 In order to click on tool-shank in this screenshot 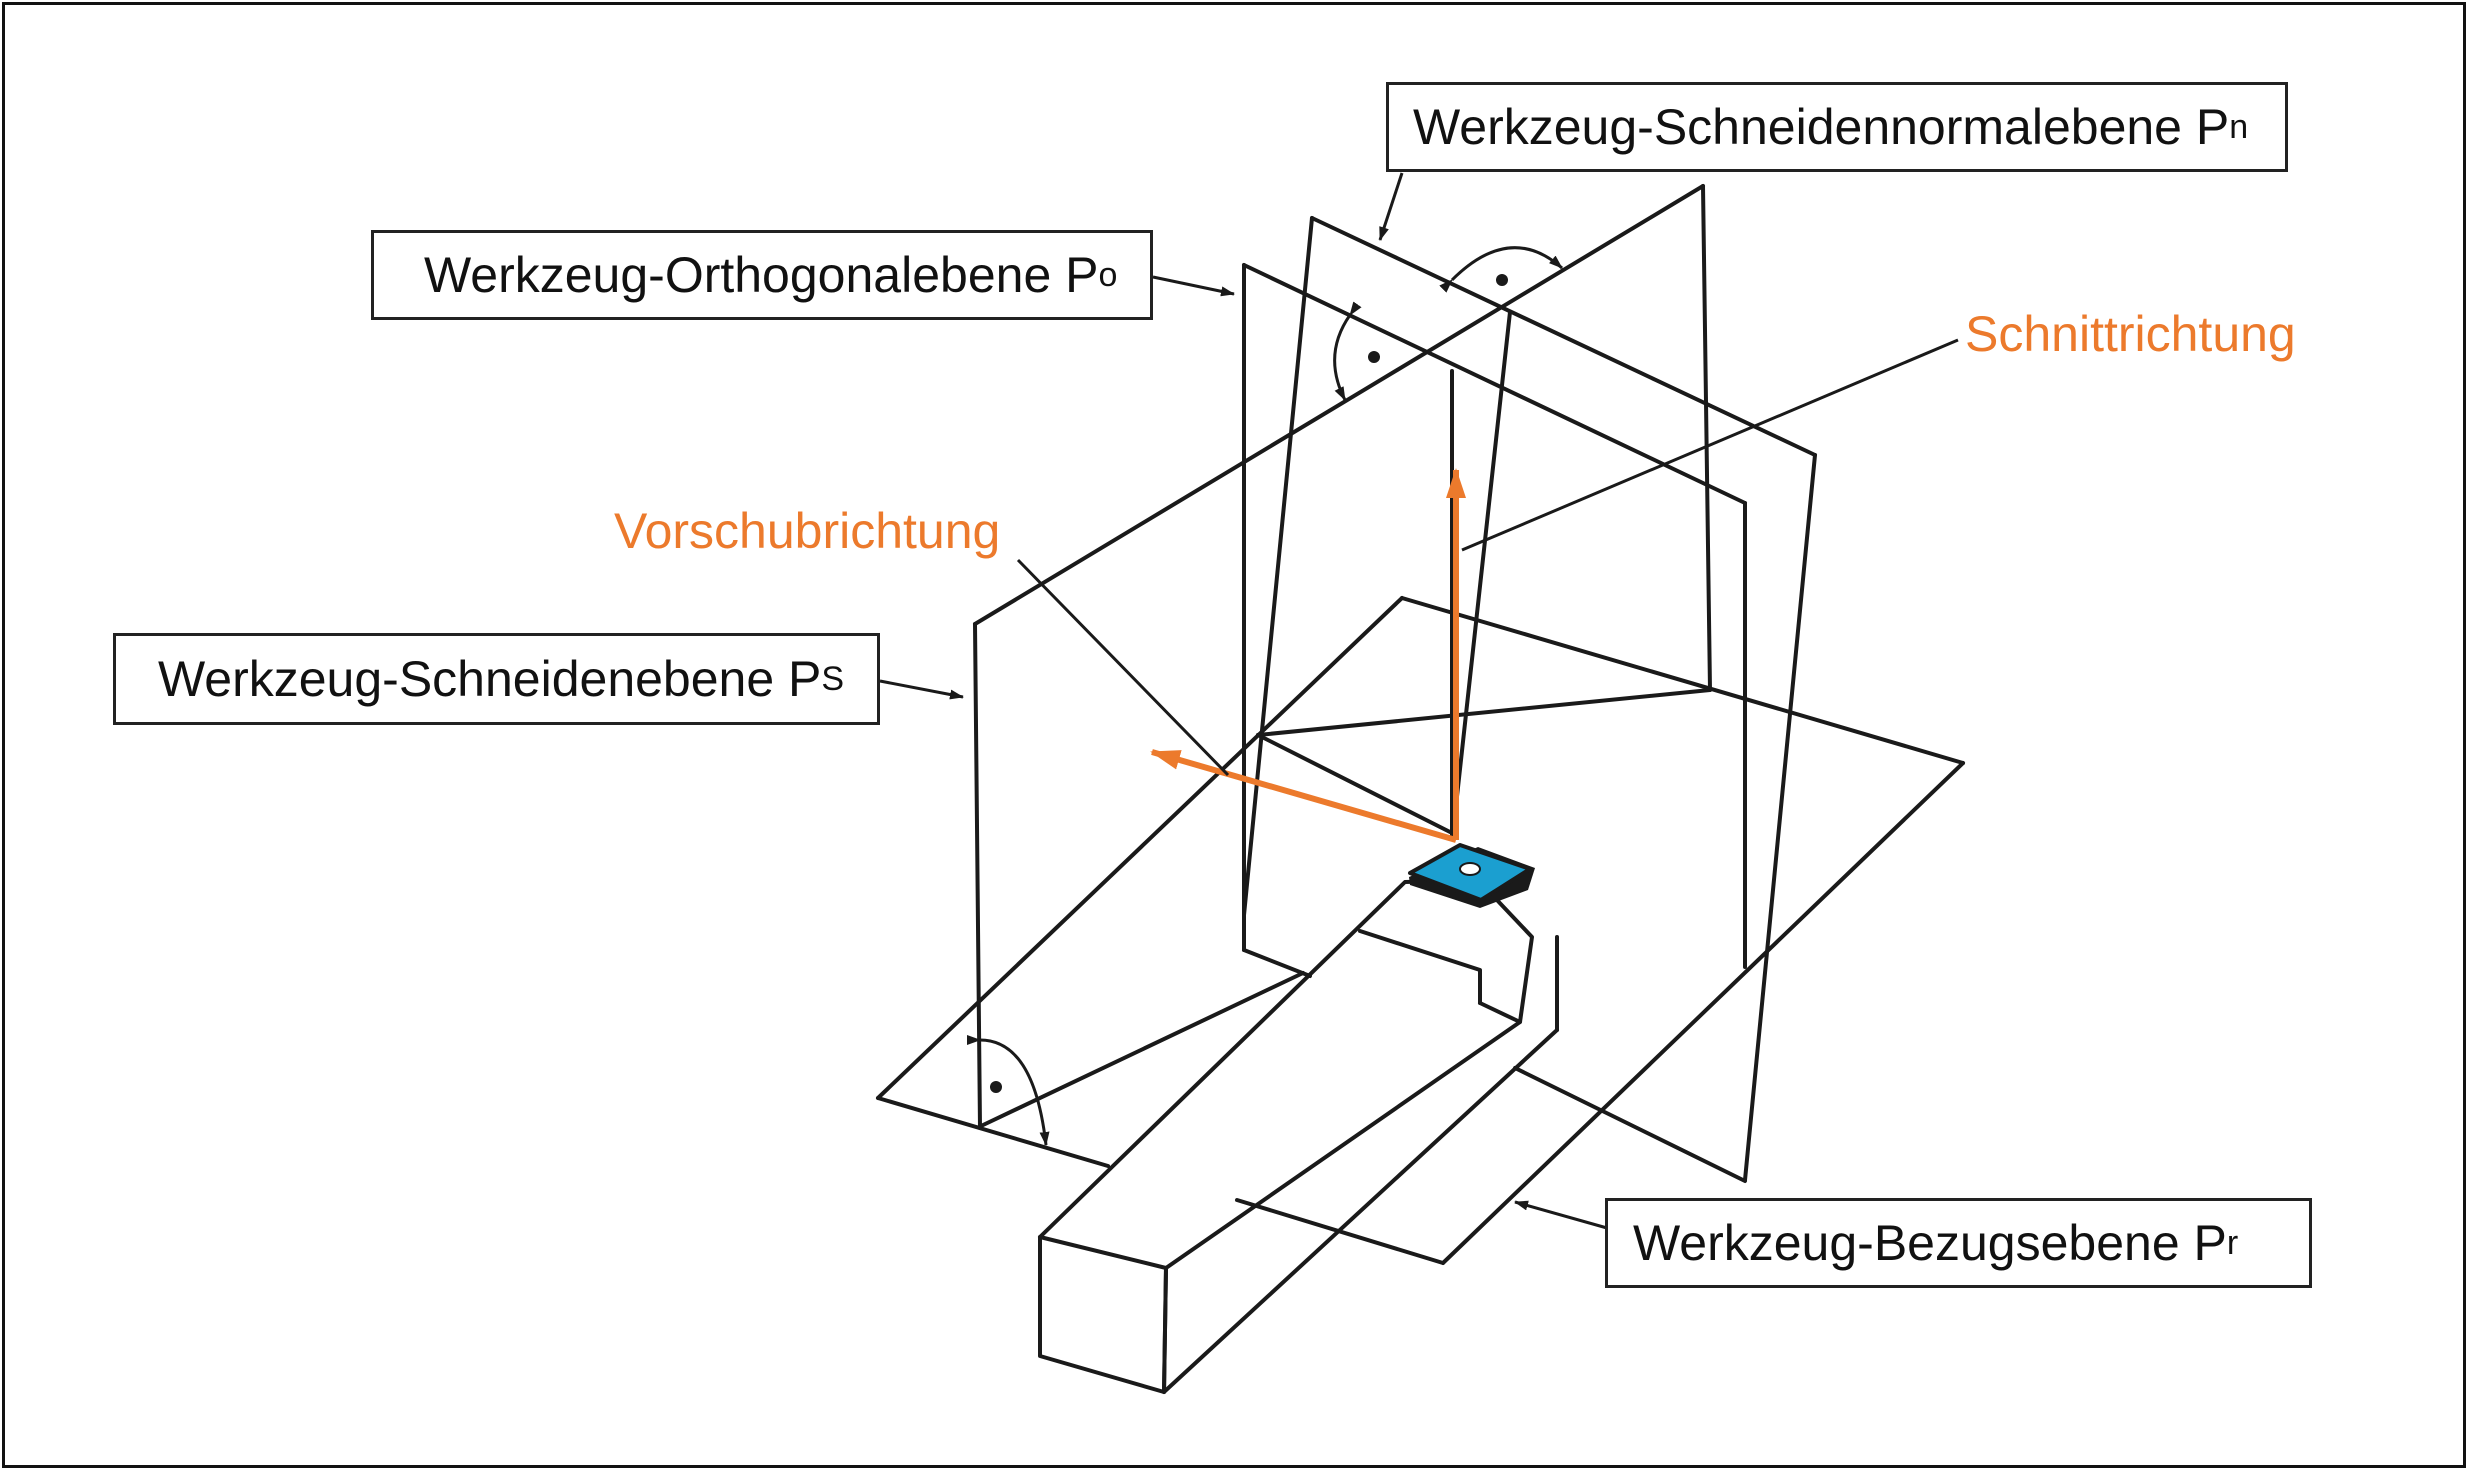, I will do `click(1298, 1136)`.